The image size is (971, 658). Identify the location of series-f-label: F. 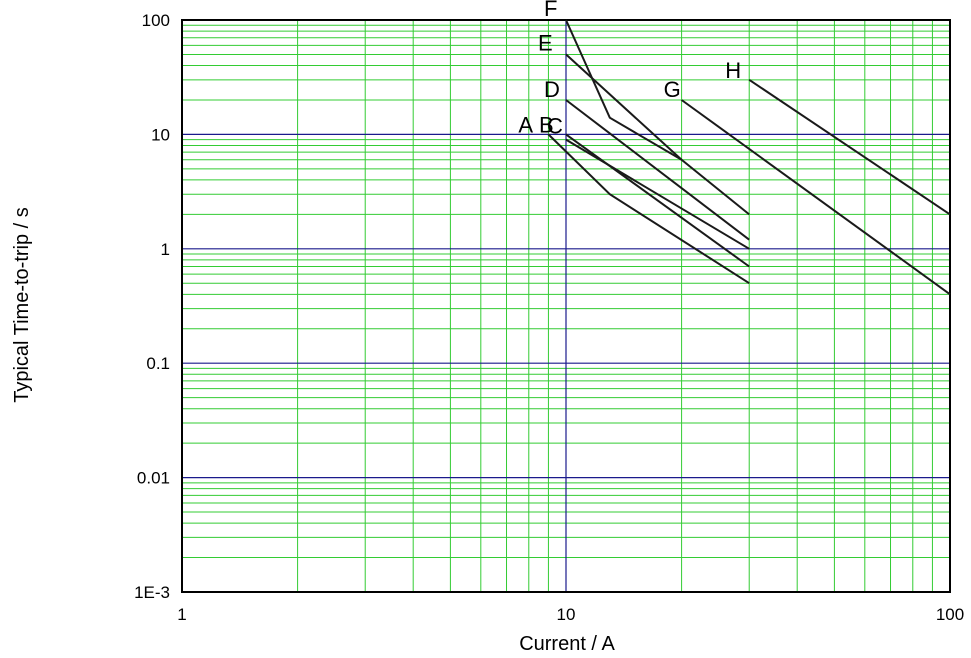
(550, 10).